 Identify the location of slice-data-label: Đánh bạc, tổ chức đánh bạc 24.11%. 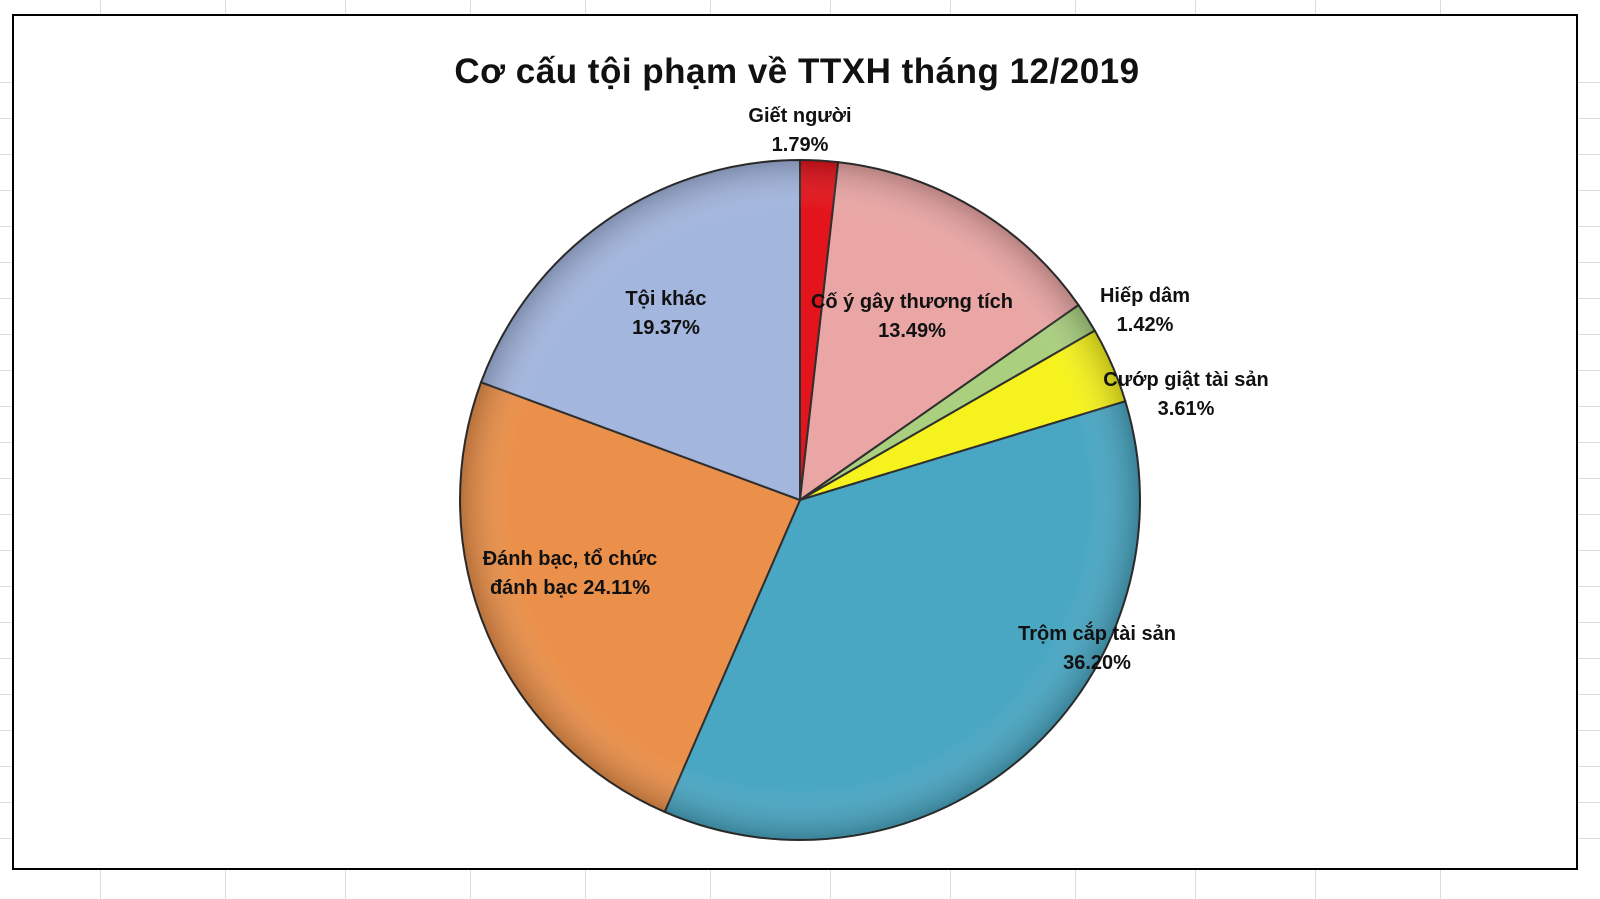
(570, 573).